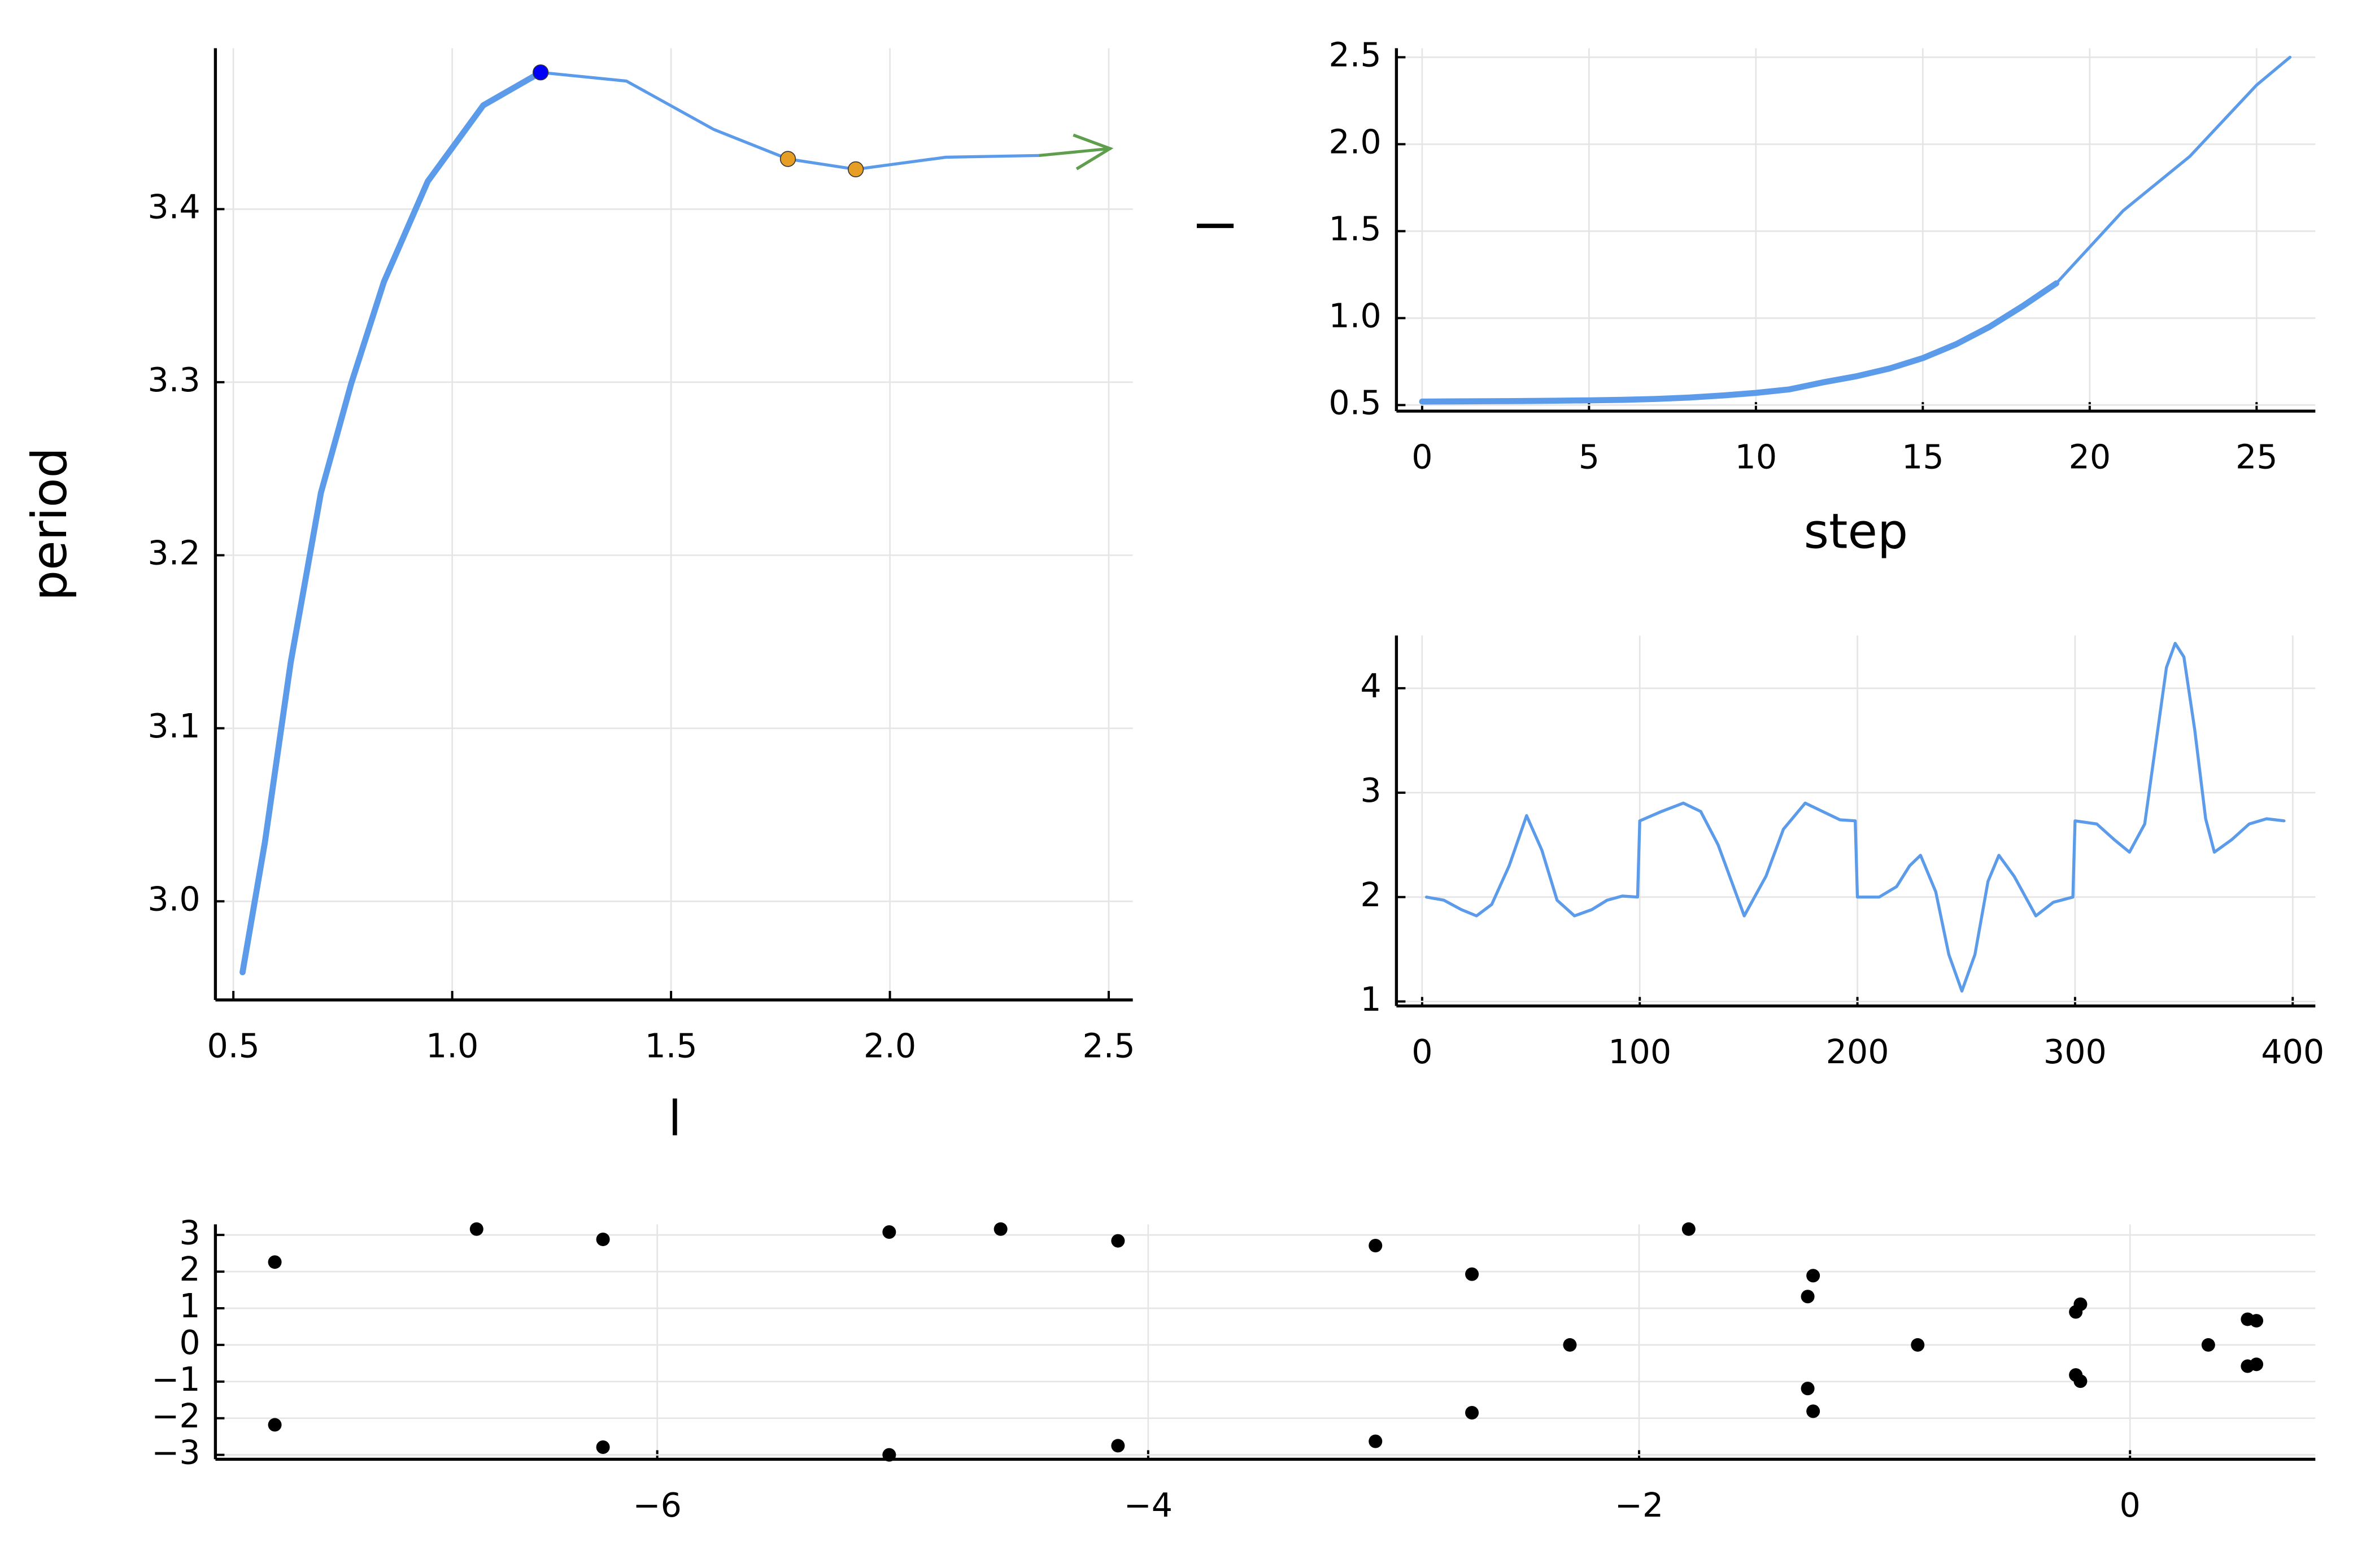  I want to click on y-tick-label: 0.5, so click(1354, 403).